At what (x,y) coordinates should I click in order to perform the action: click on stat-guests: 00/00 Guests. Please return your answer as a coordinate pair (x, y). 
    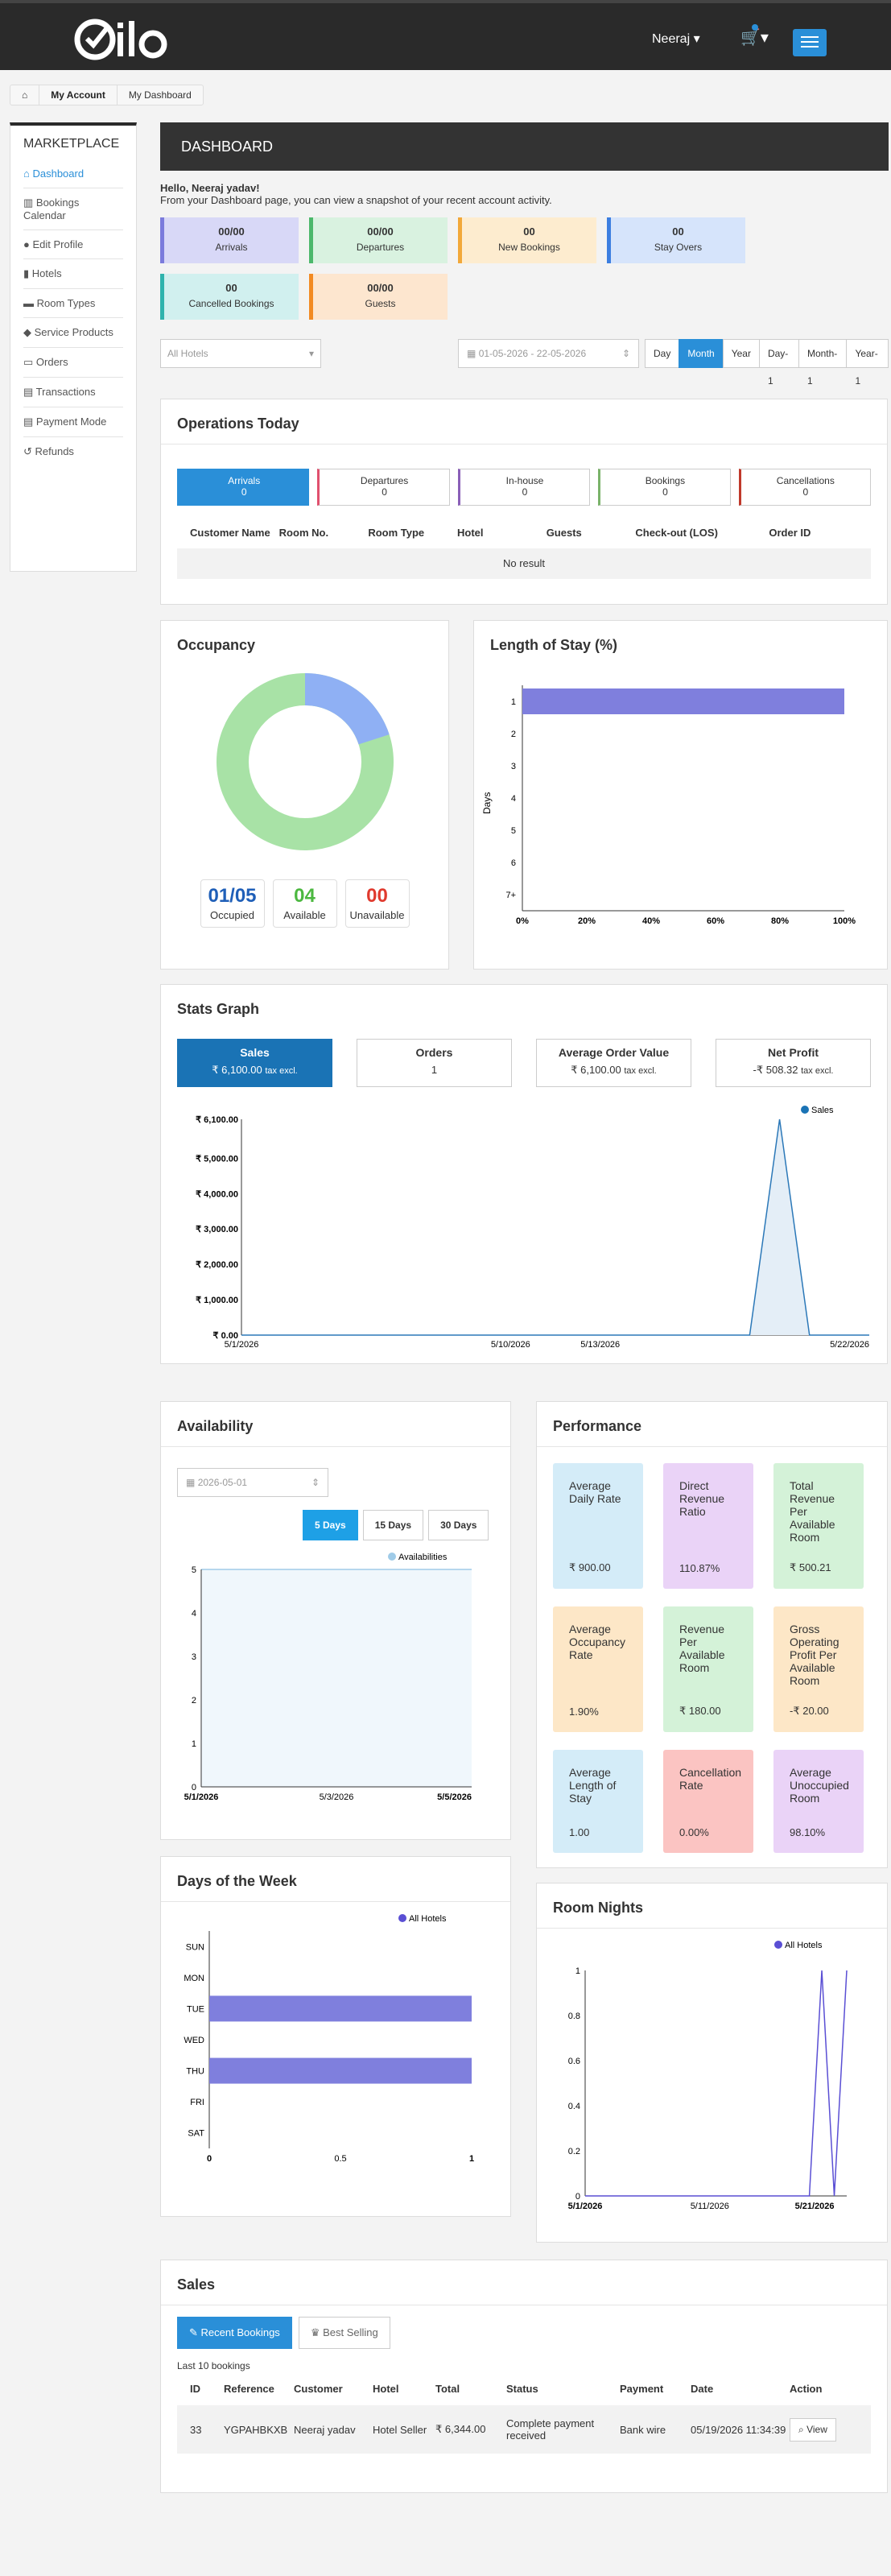
    Looking at the image, I should click on (378, 297).